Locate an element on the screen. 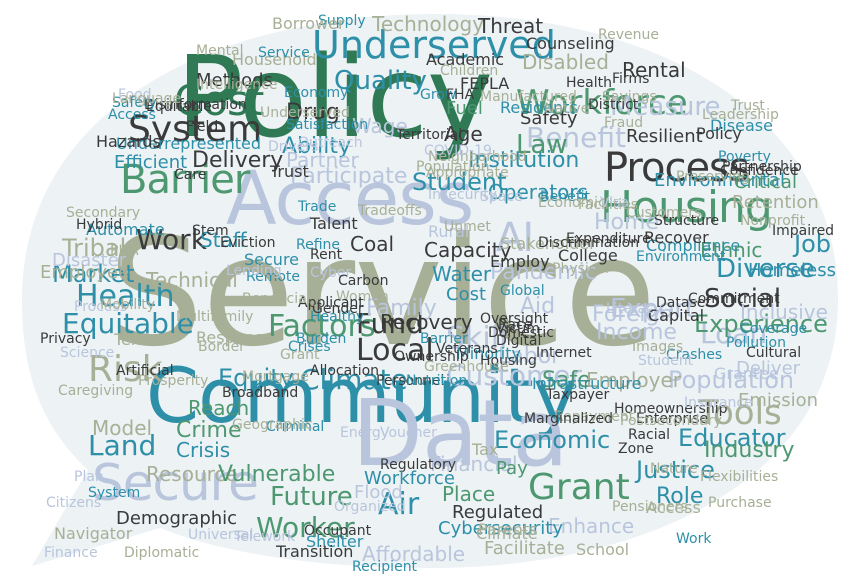 This screenshot has width=859, height=582. word-facilities: Facilities is located at coordinates (608, 205).